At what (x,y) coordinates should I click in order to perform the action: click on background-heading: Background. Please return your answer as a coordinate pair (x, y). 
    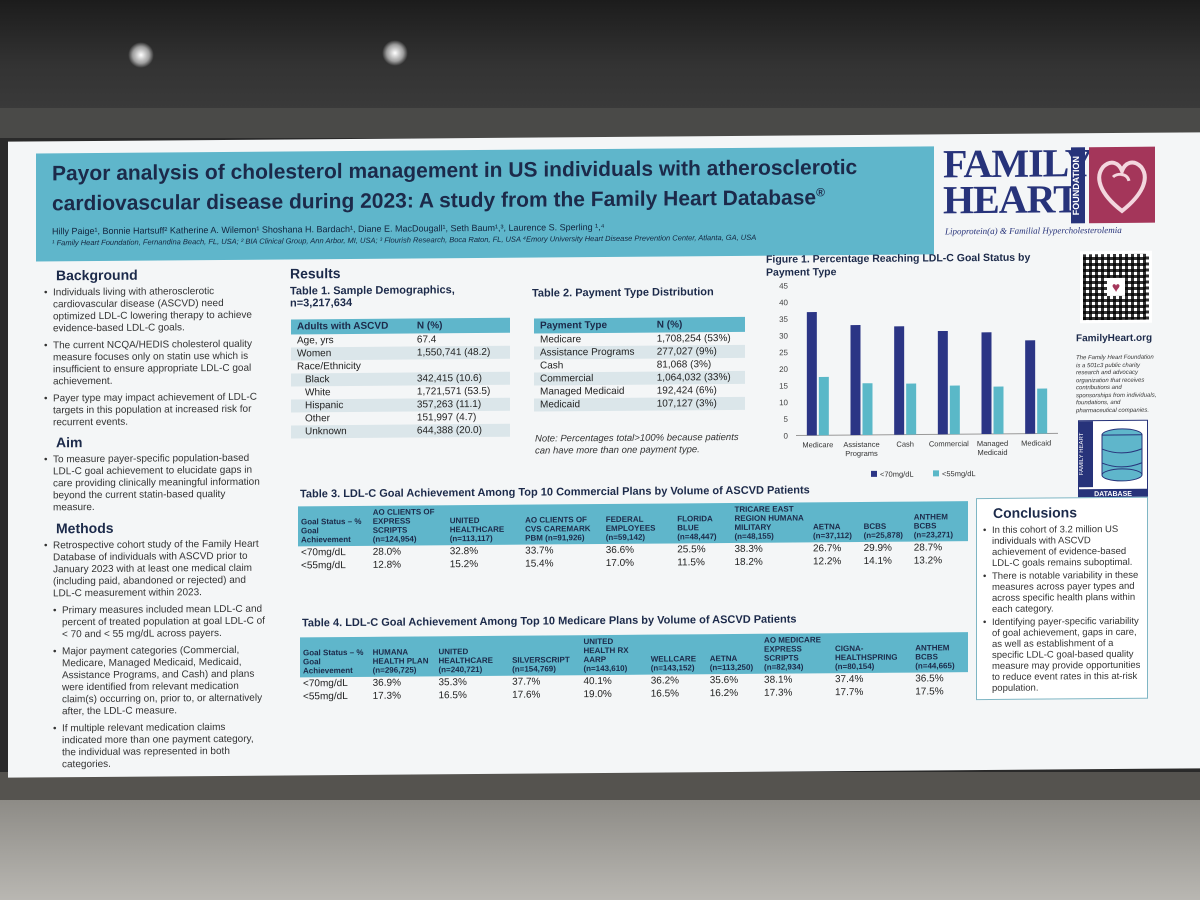
    Looking at the image, I should click on (97, 275).